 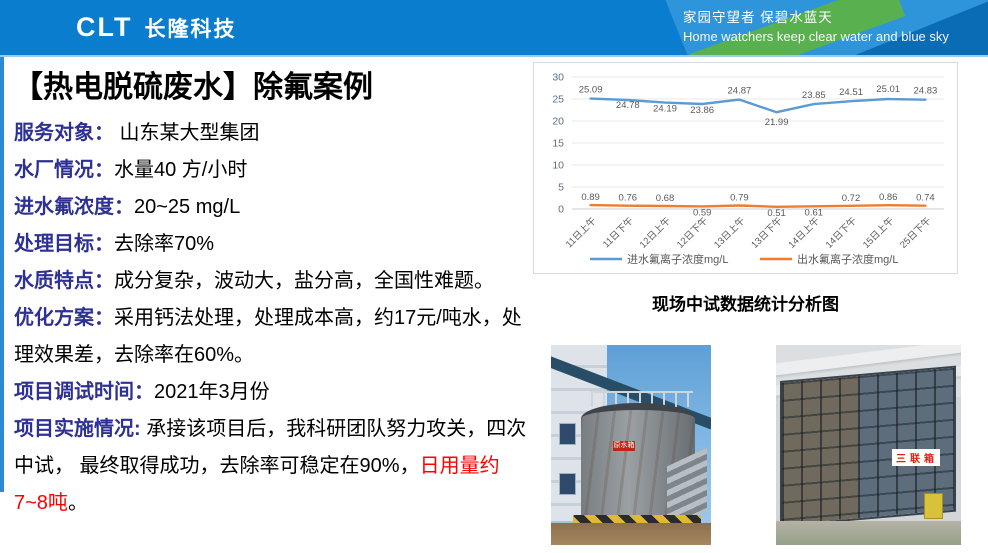 What do you see at coordinates (767, 233) in the screenshot?
I see `svg-text: 13日下午` at bounding box center [767, 233].